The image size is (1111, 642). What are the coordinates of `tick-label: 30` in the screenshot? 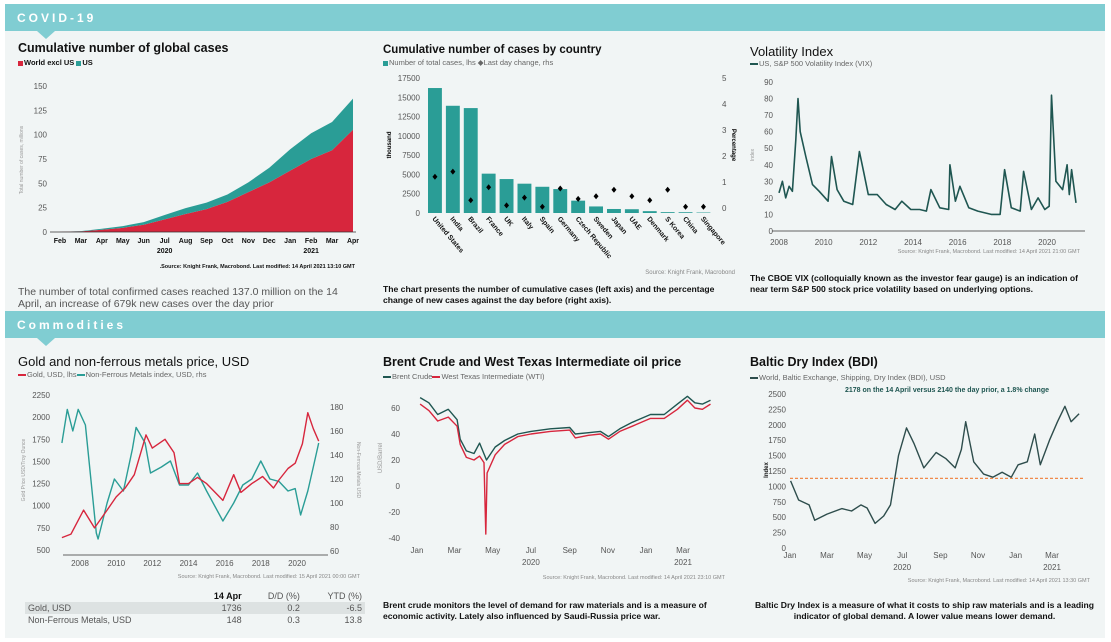 It's located at (768, 181).